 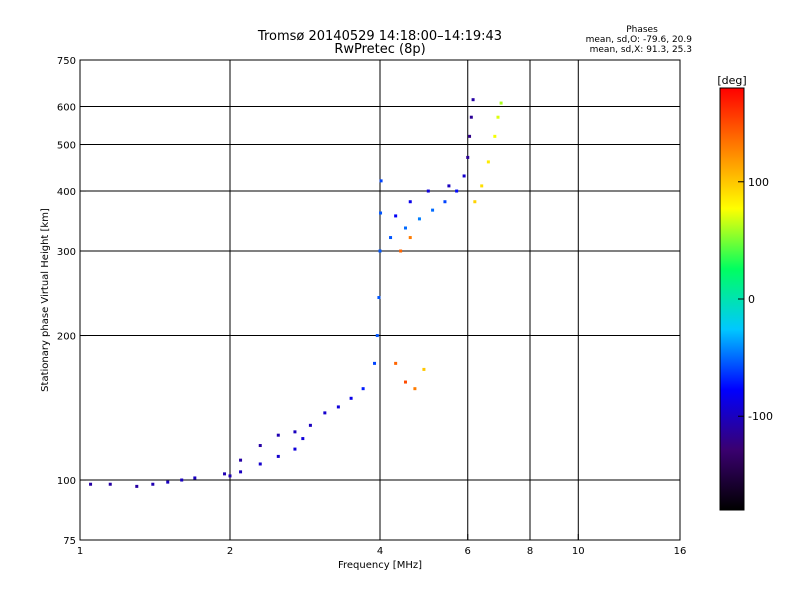 What do you see at coordinates (80, 551) in the screenshot?
I see `x-tick-label: 1` at bounding box center [80, 551].